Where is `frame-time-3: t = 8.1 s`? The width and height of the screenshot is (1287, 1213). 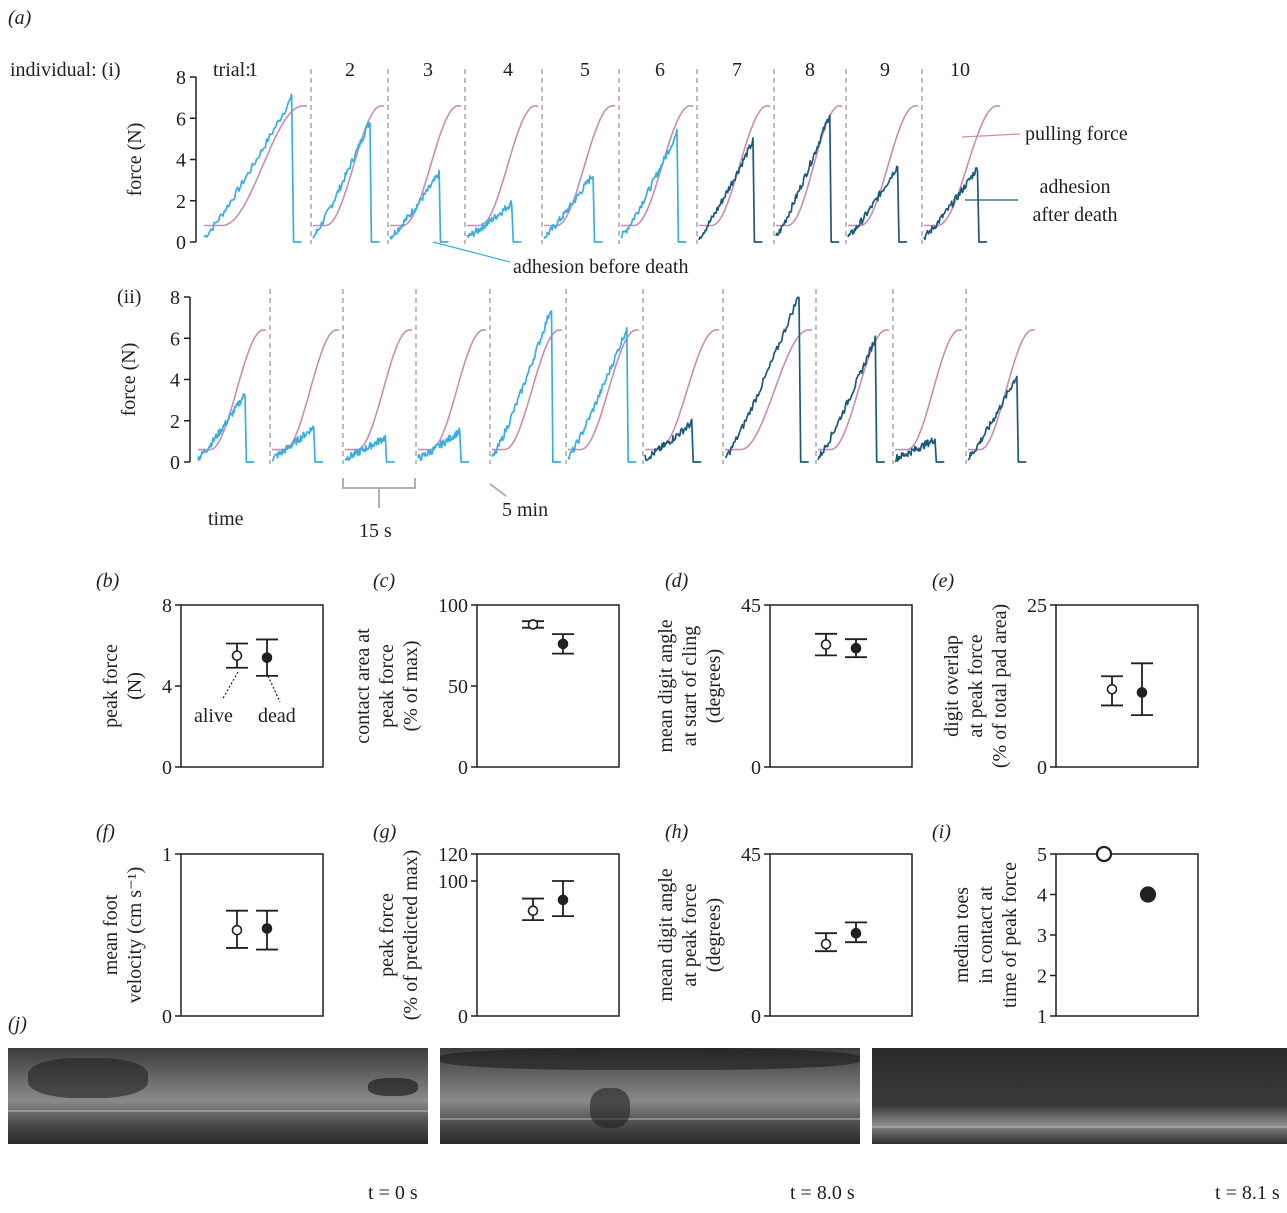 frame-time-3: t = 8.1 s is located at coordinates (1247, 1193).